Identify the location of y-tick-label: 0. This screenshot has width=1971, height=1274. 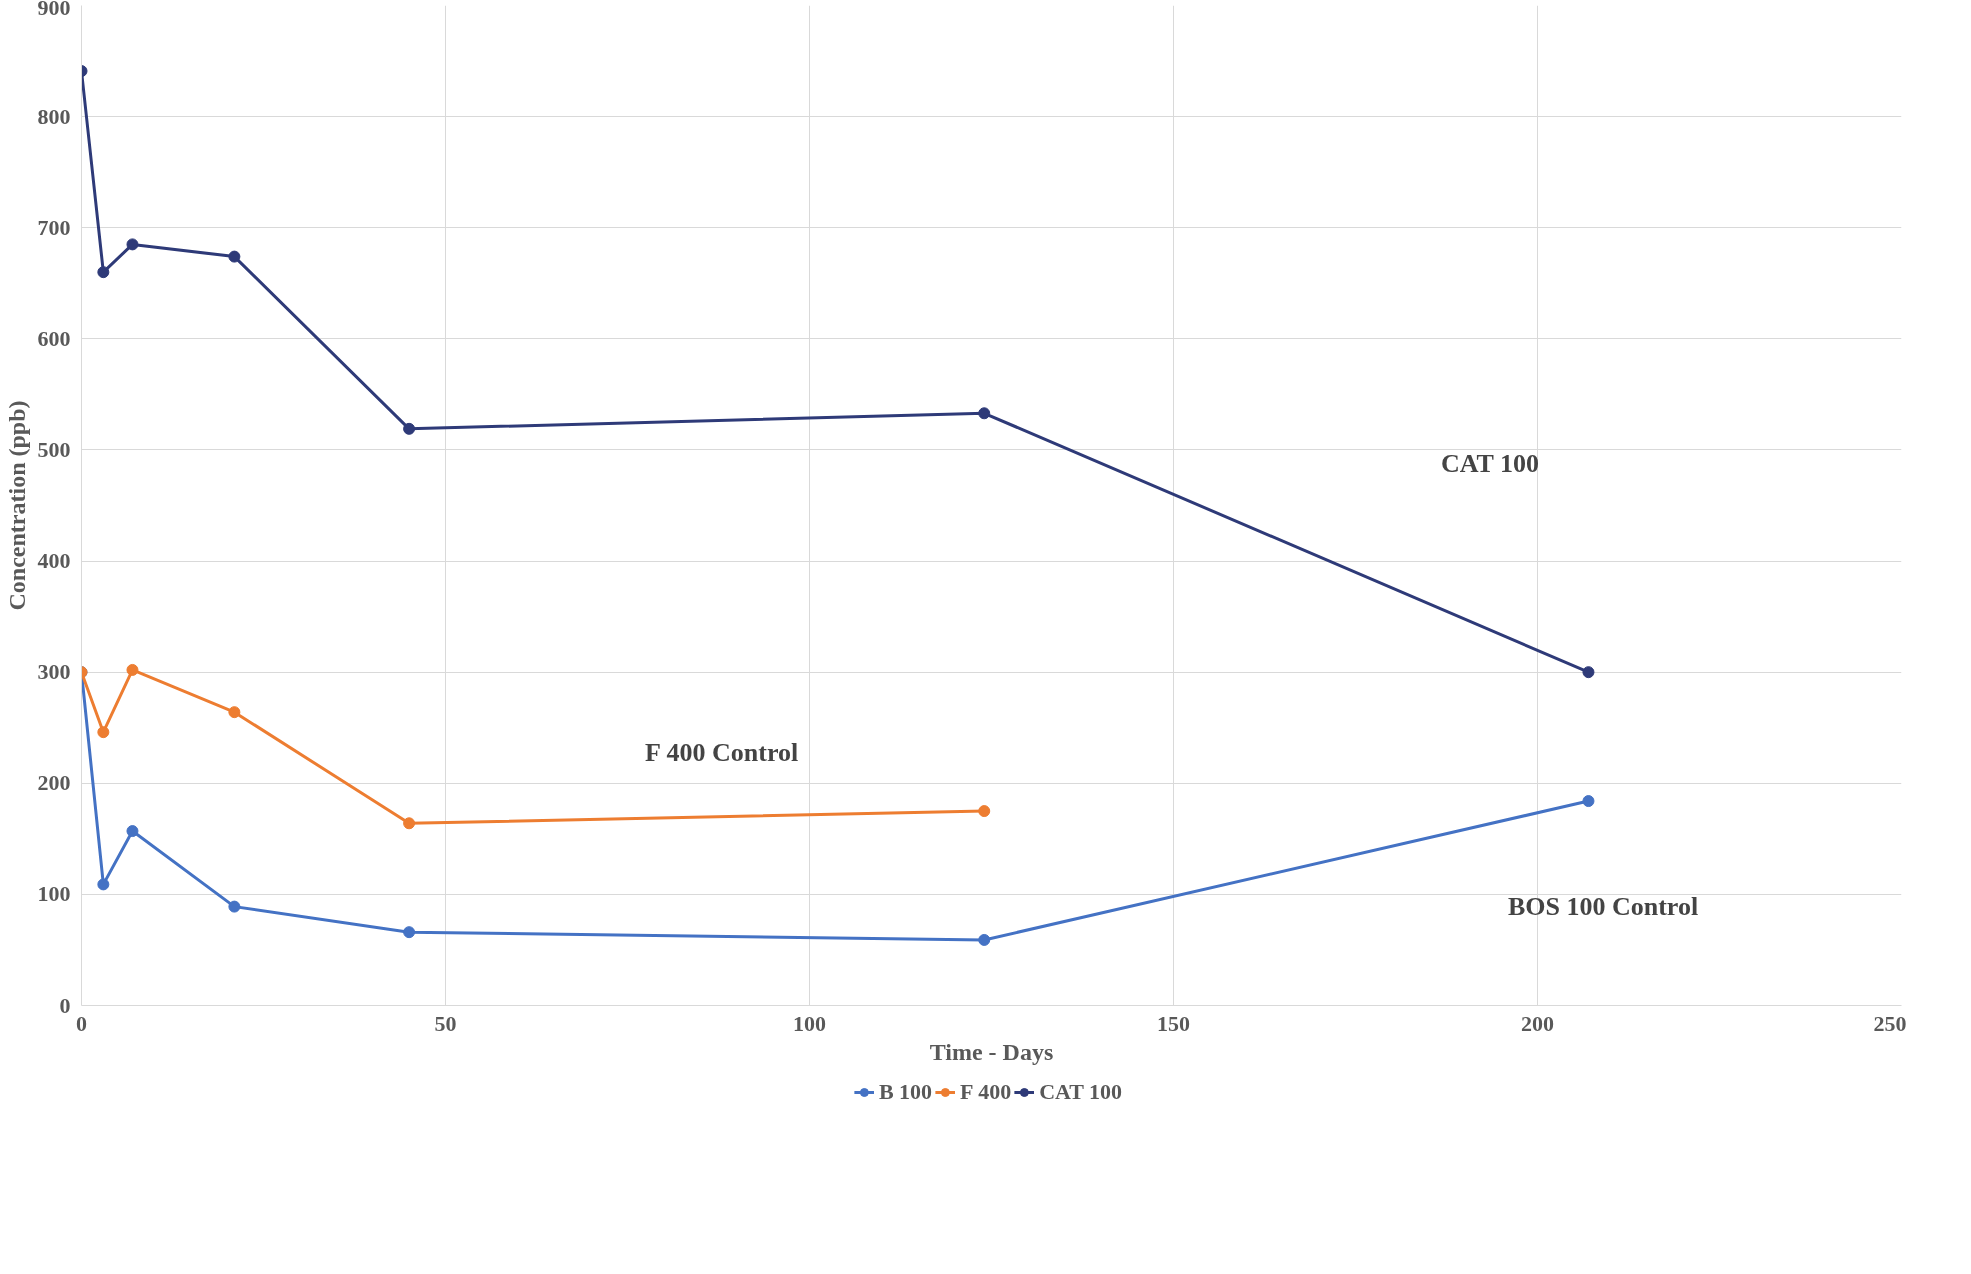
(65, 1005).